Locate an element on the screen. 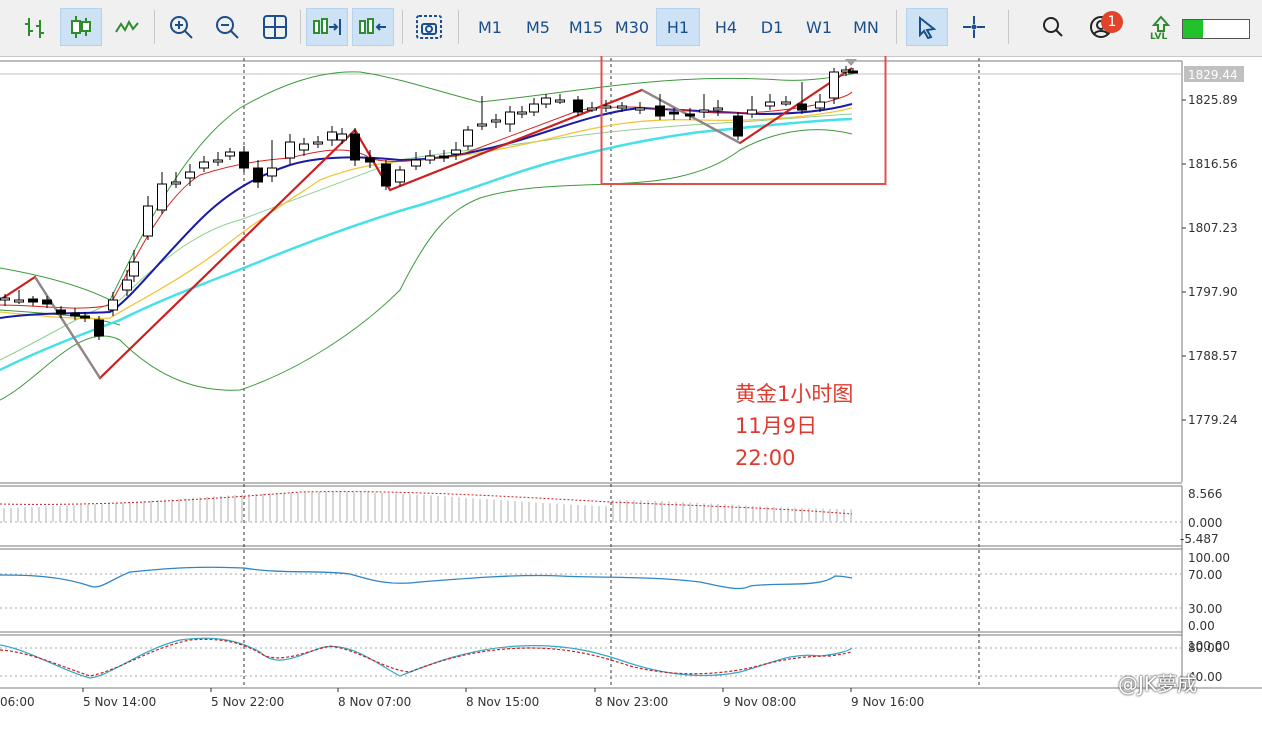 The image size is (1262, 731). watermark: @JK夢成 is located at coordinates (1158, 684).